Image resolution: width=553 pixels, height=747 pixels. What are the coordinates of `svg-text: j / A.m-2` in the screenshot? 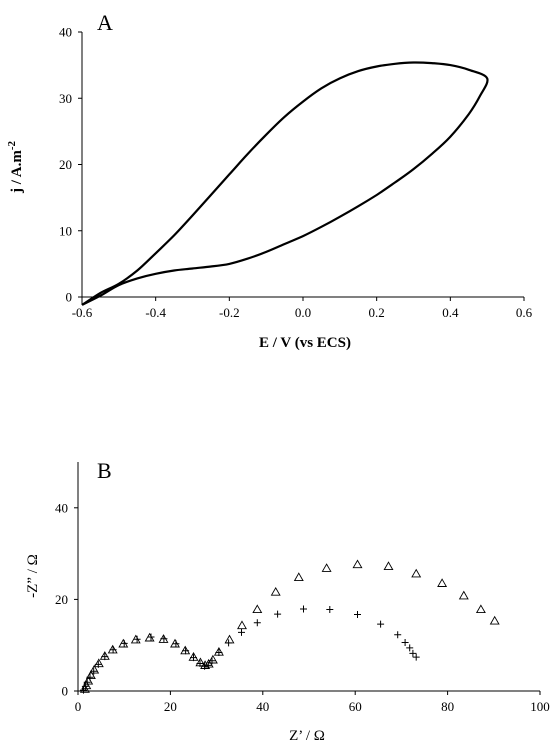 It's located at (15, 167).